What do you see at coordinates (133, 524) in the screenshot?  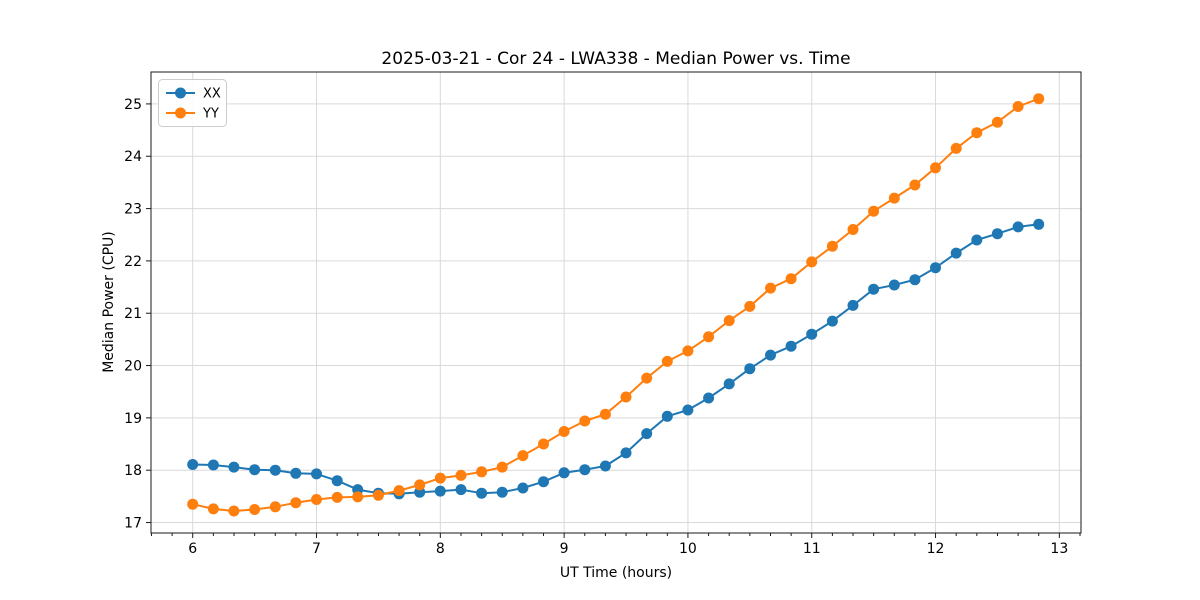 I see `y-tick-label: 17` at bounding box center [133, 524].